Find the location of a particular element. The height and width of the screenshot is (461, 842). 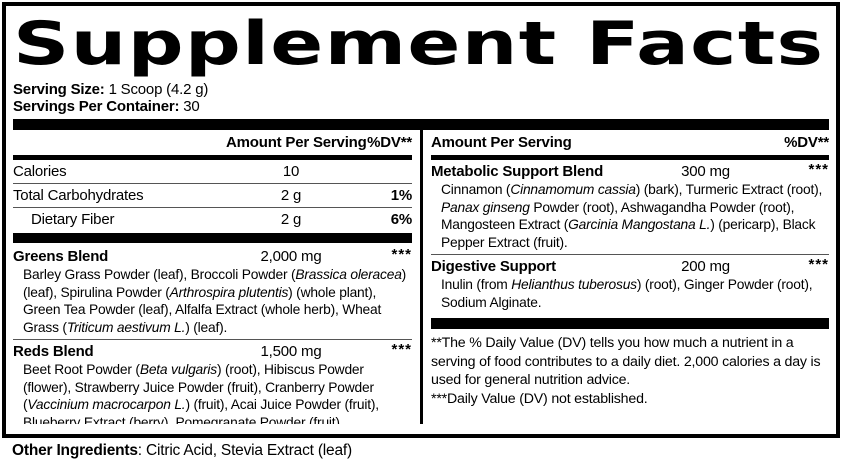

not-established-footnote: ***Daily Value (DV) not established. is located at coordinates (539, 398).